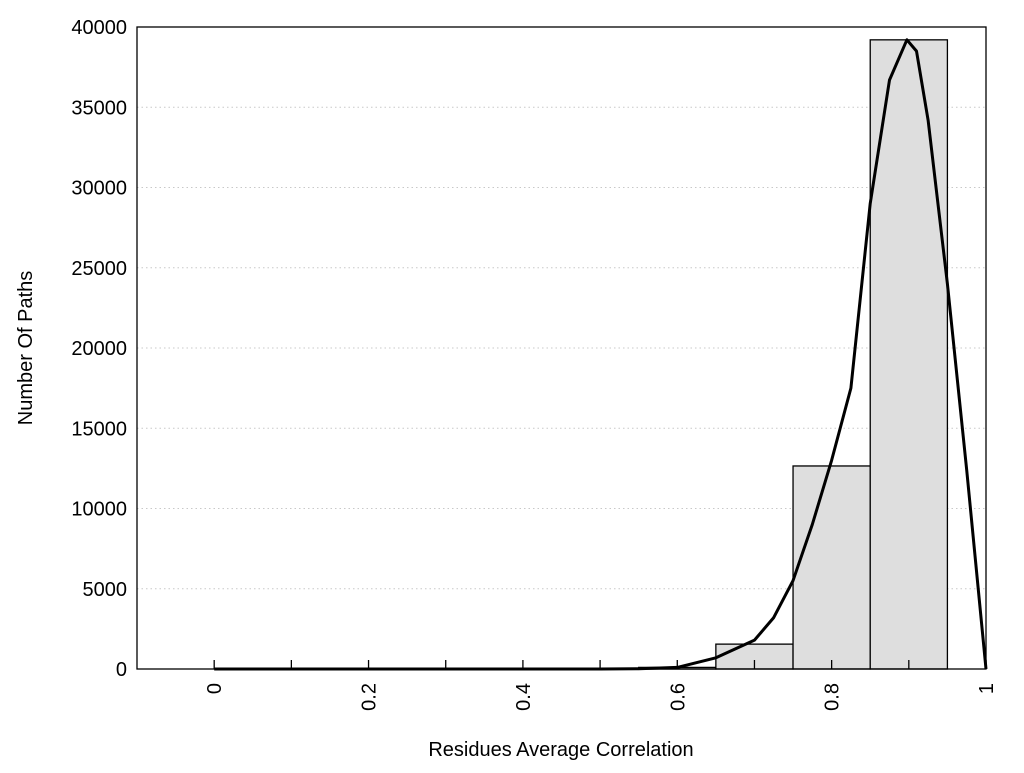  What do you see at coordinates (99, 108) in the screenshot?
I see `y-tick-label: 35000` at bounding box center [99, 108].